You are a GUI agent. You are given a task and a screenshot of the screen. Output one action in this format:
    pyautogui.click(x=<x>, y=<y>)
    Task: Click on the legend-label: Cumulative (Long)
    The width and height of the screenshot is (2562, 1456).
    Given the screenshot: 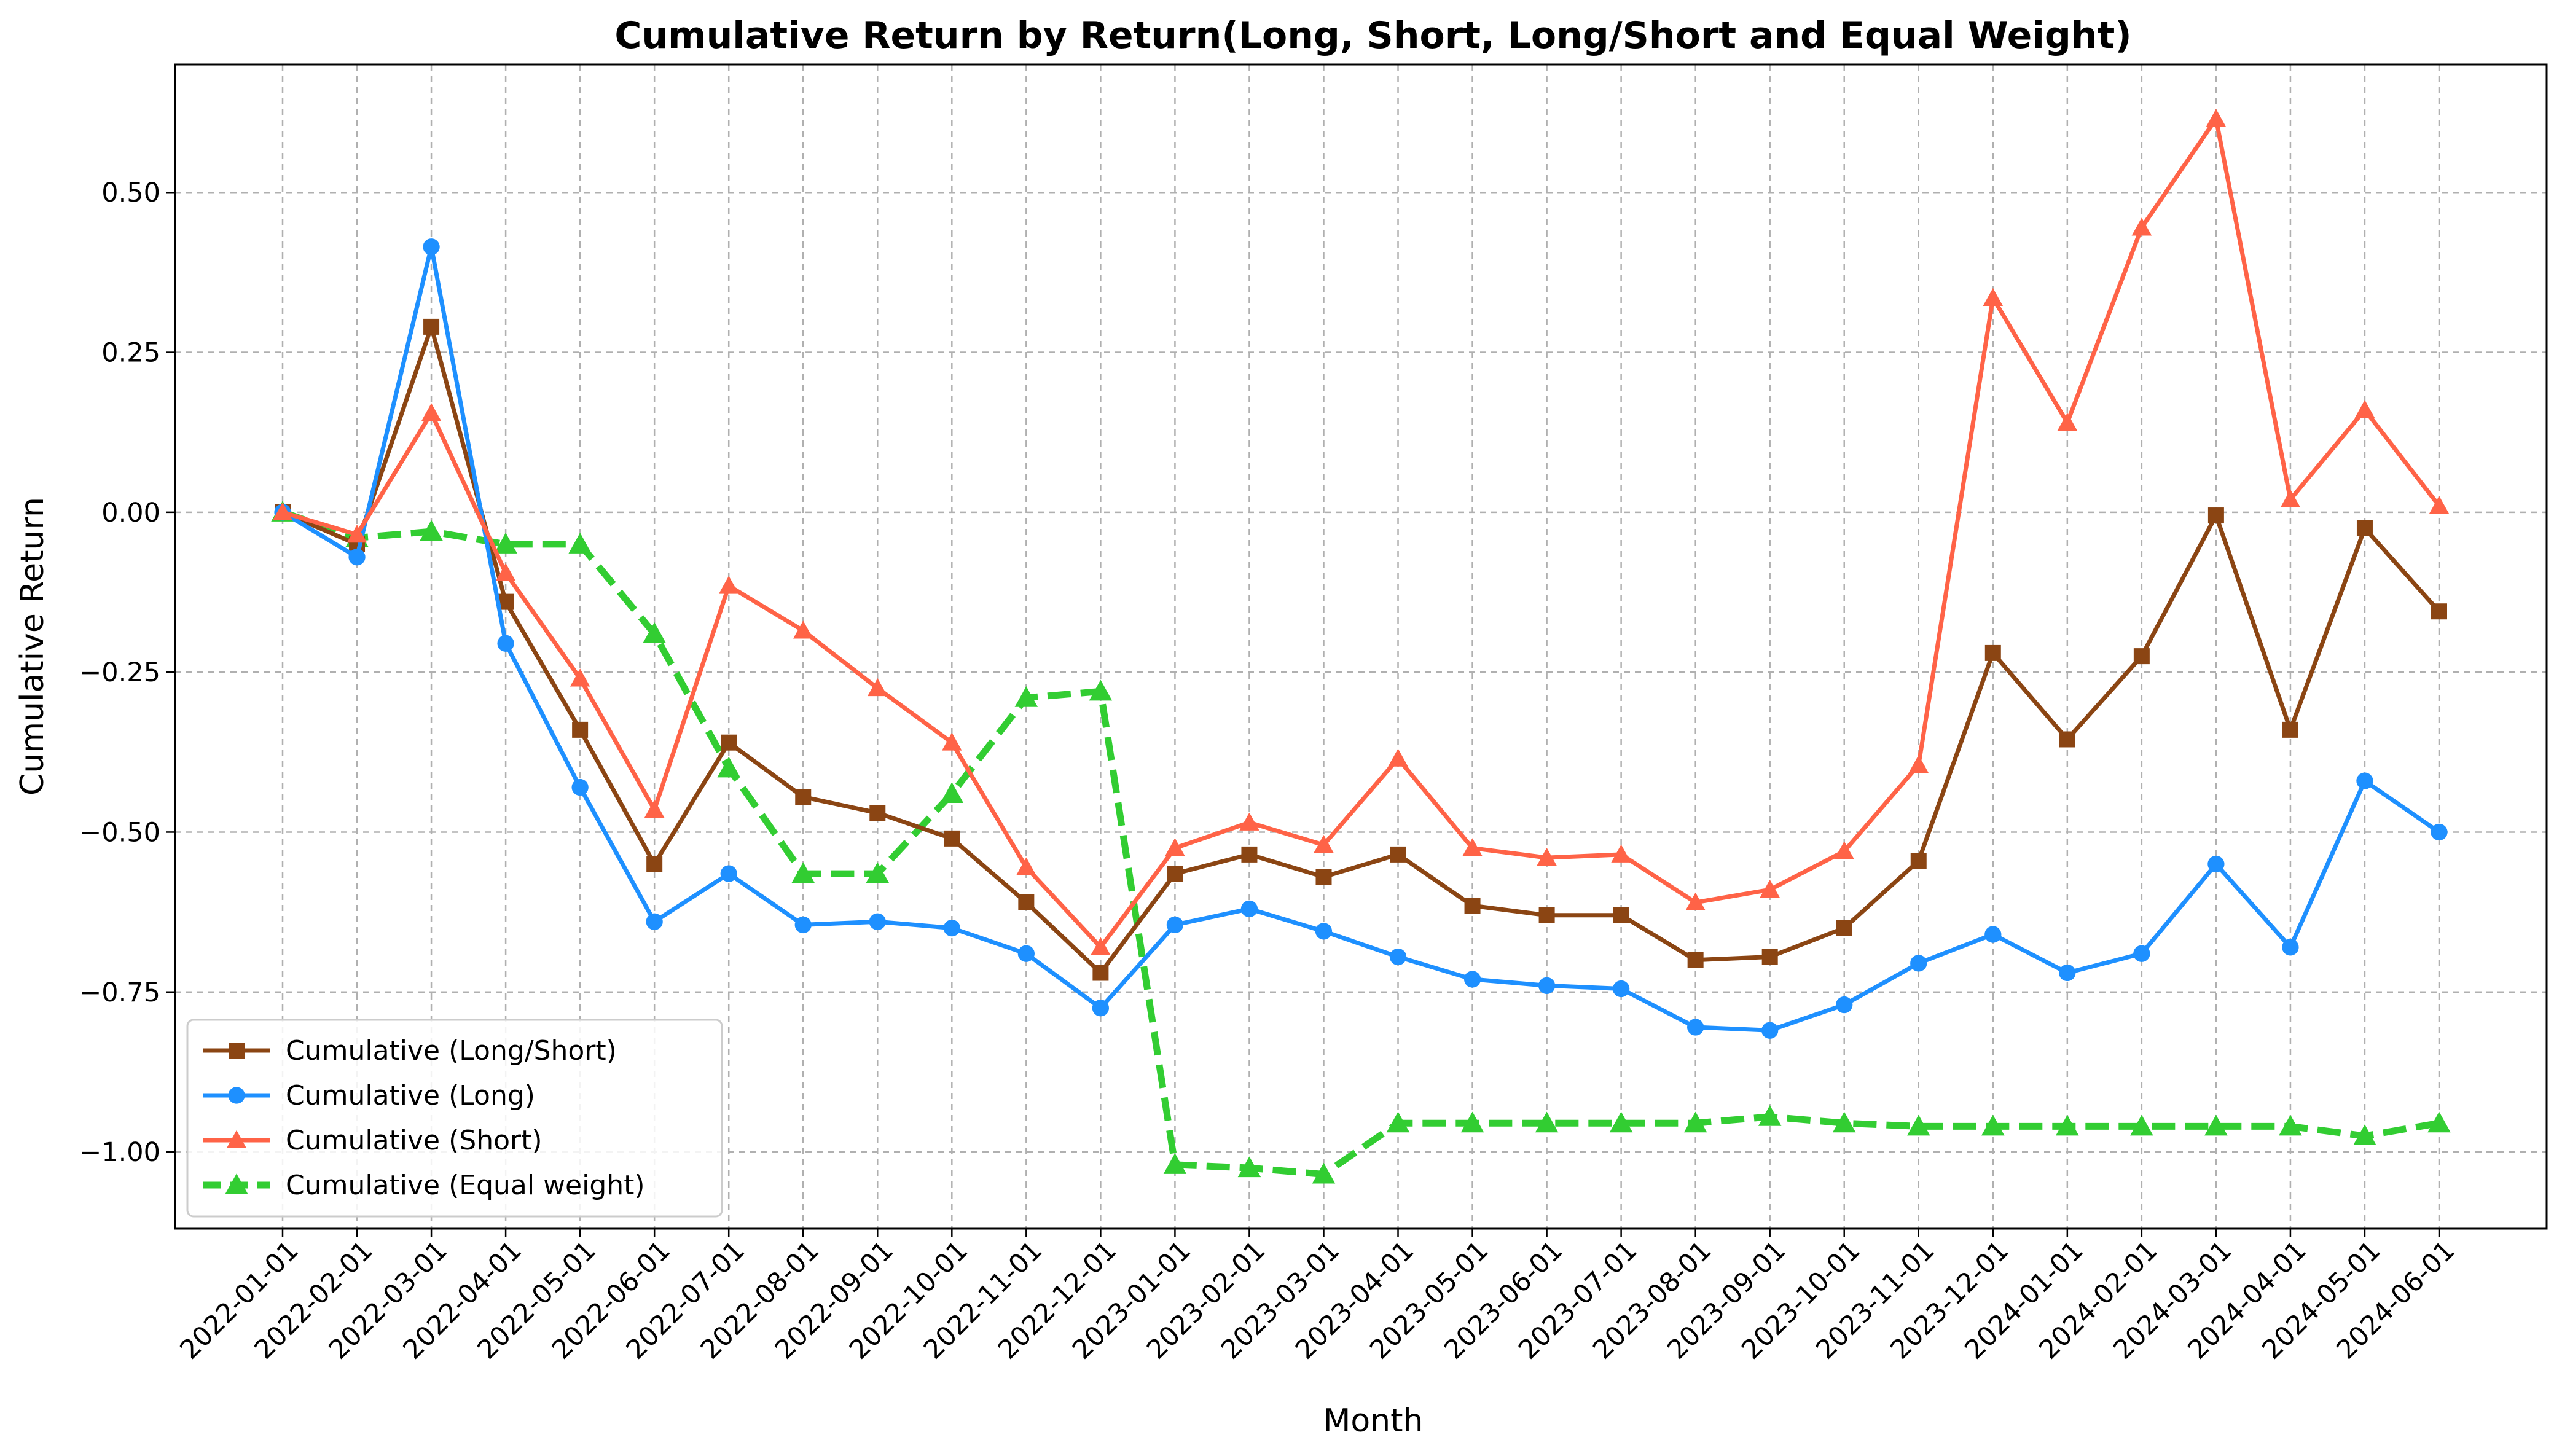 What is the action you would take?
    pyautogui.click(x=411, y=1095)
    